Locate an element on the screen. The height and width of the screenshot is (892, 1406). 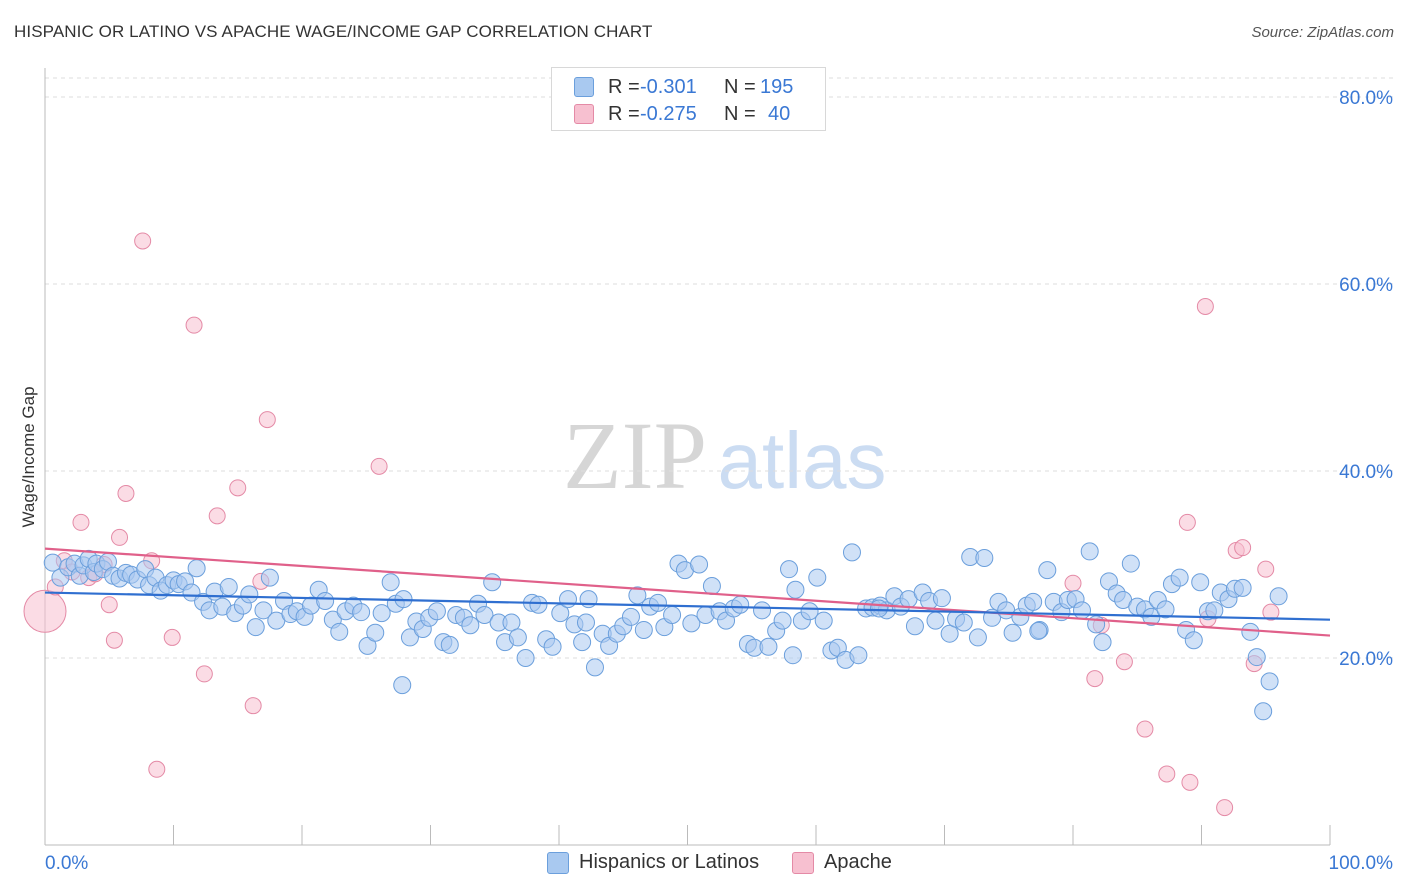
legend-n-value: 40 is located at coordinates (779, 113).